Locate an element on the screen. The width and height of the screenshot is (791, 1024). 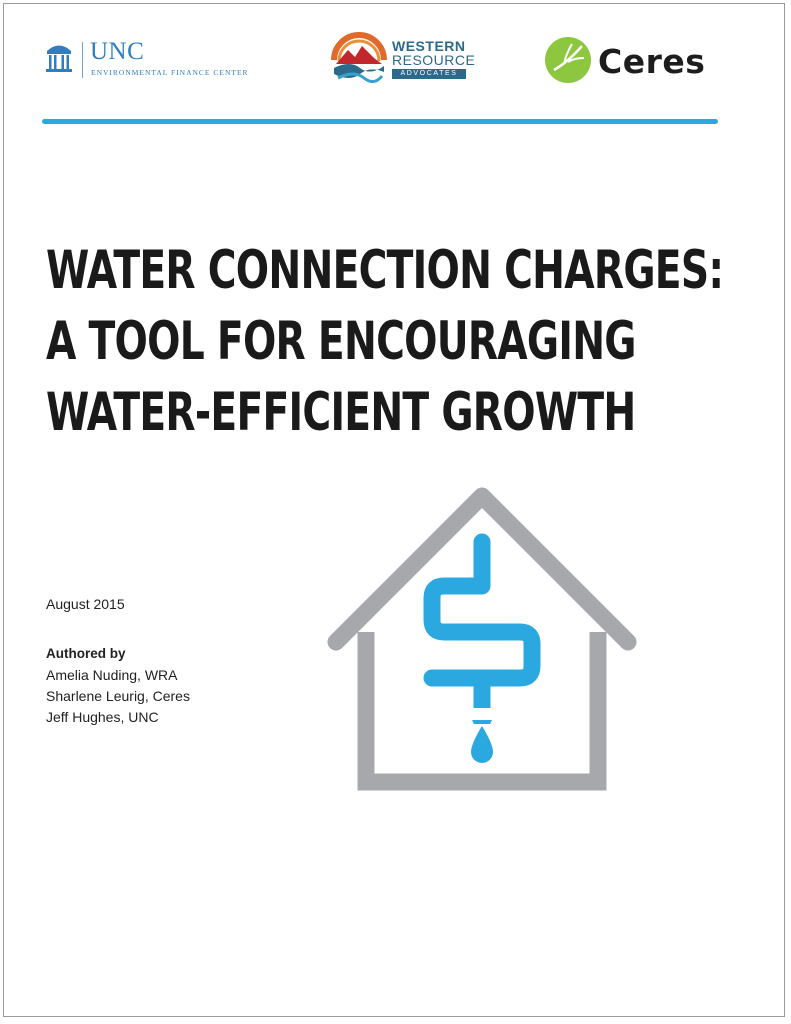
green-leaf-circle-icon is located at coordinates (568, 60).